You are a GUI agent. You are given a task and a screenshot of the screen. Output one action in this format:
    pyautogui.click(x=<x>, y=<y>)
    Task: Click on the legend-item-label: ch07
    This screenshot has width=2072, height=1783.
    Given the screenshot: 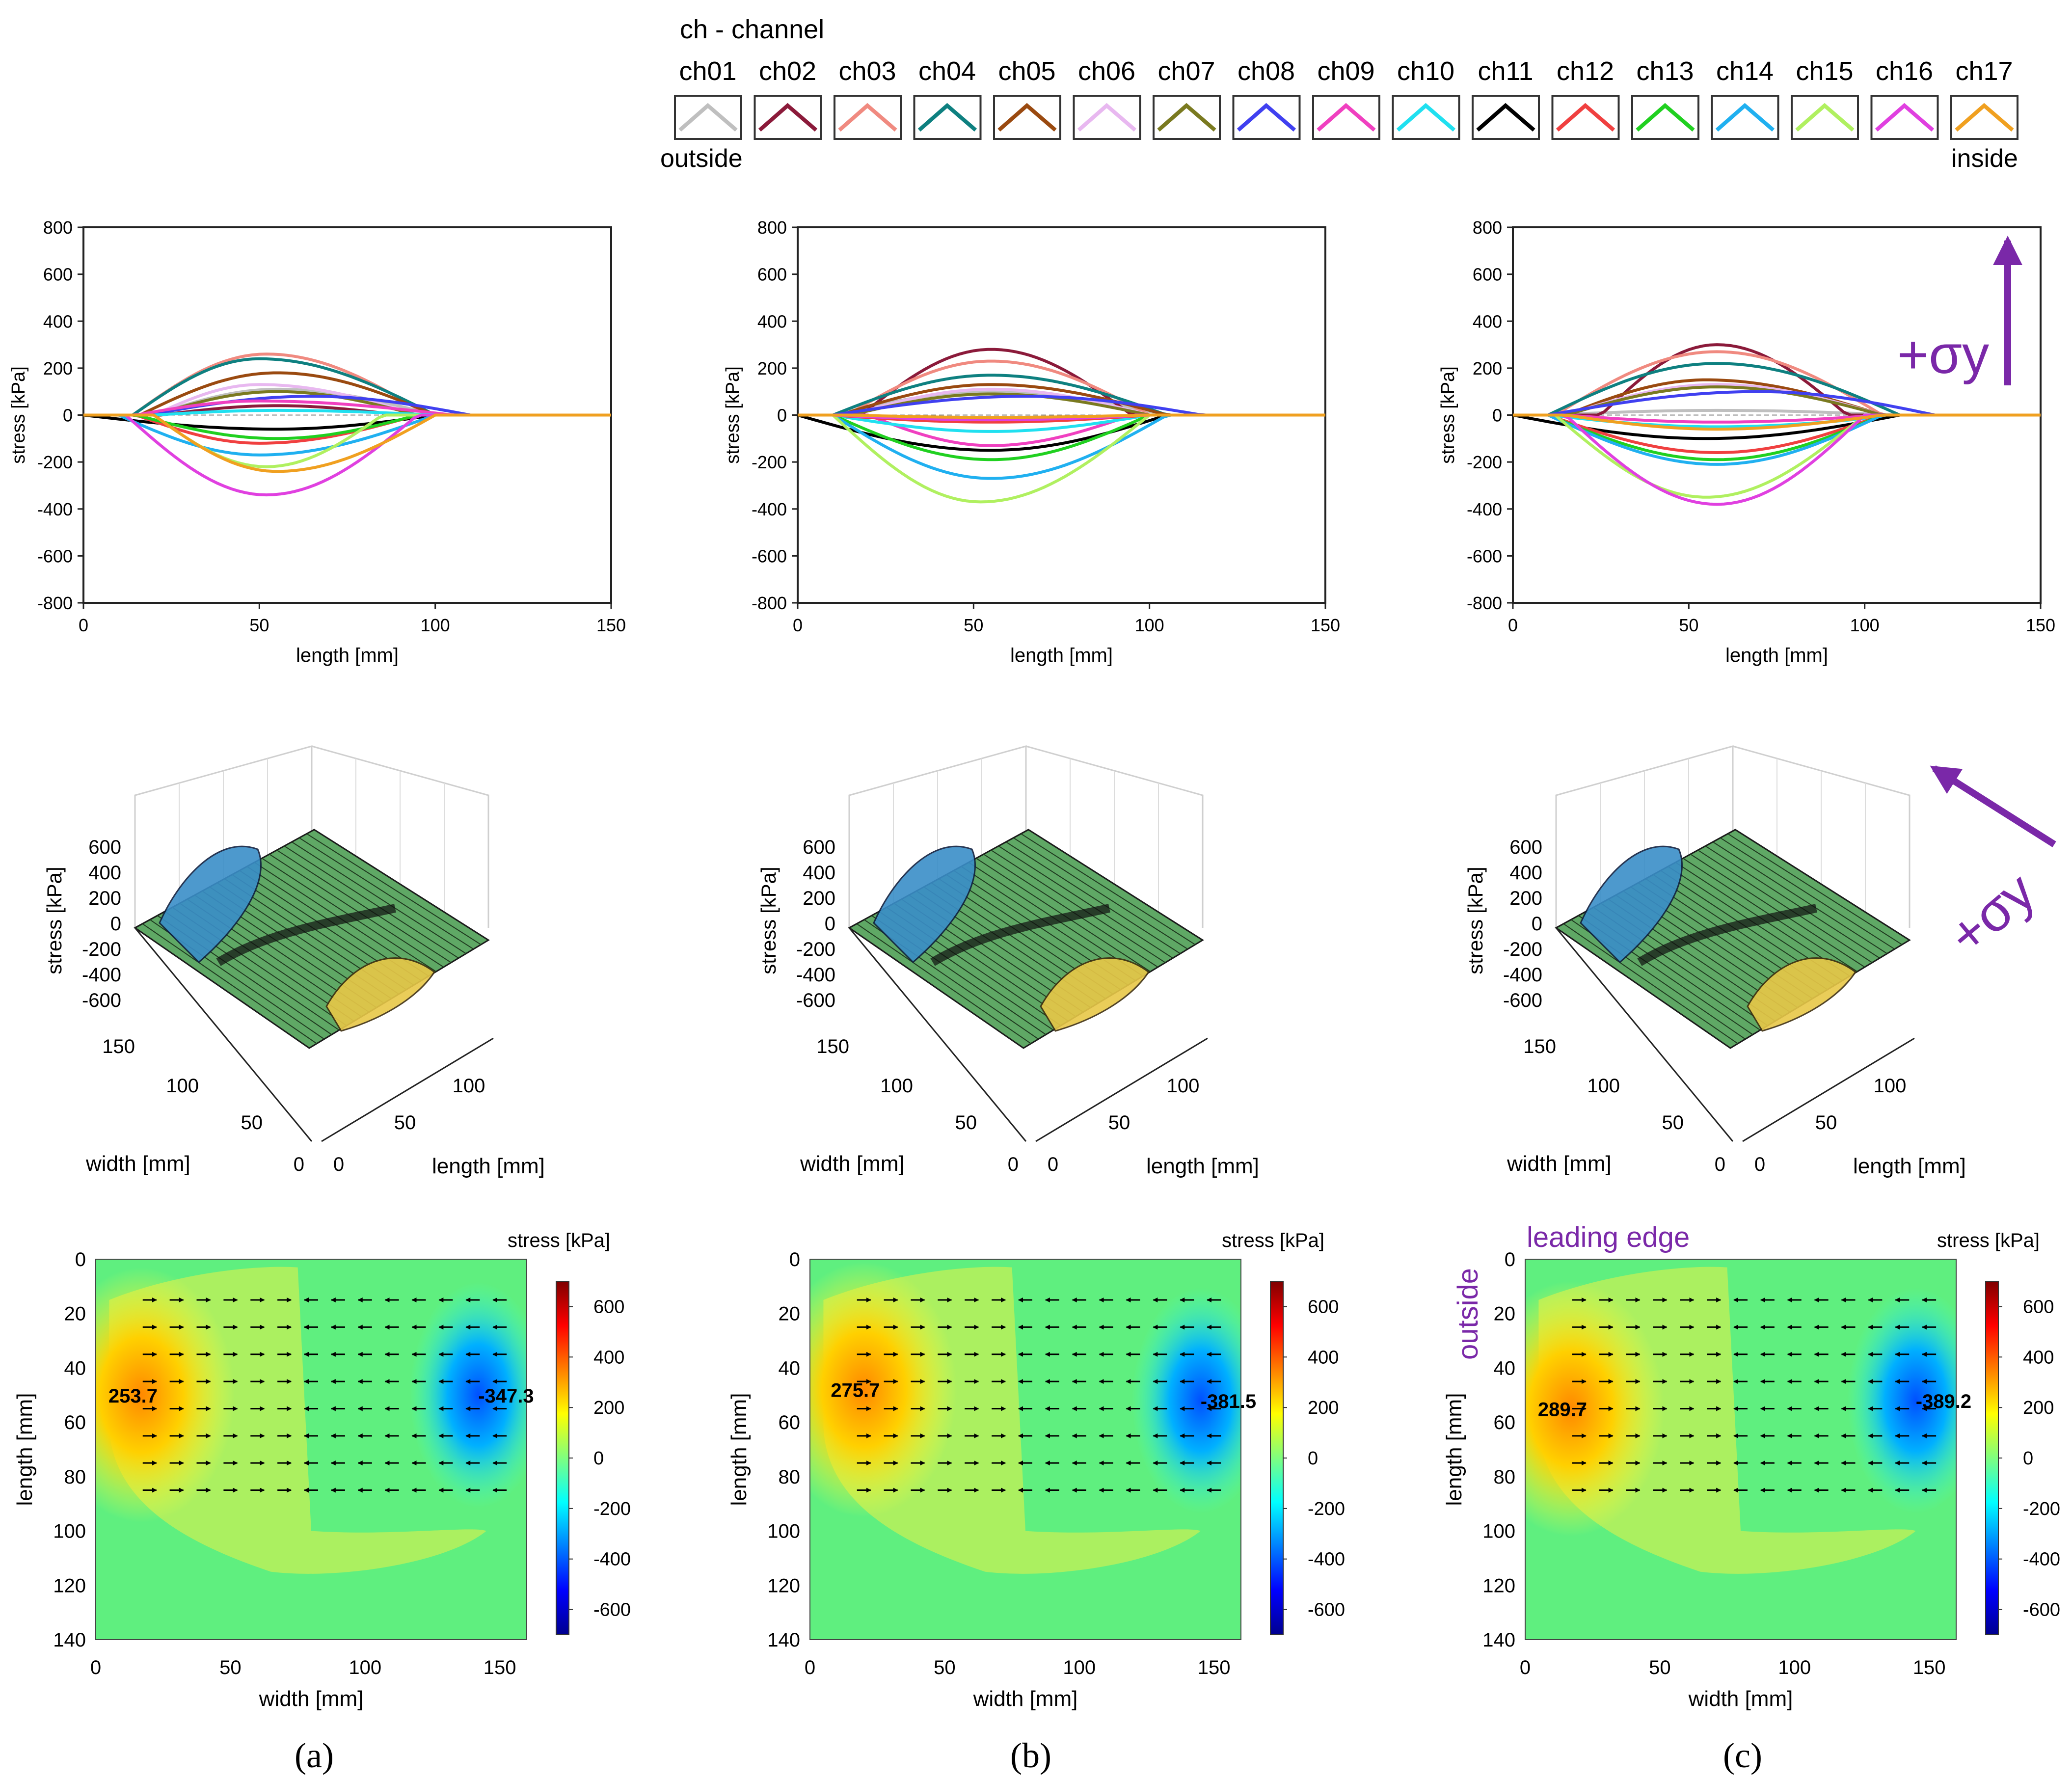 What is the action you would take?
    pyautogui.click(x=1186, y=71)
    